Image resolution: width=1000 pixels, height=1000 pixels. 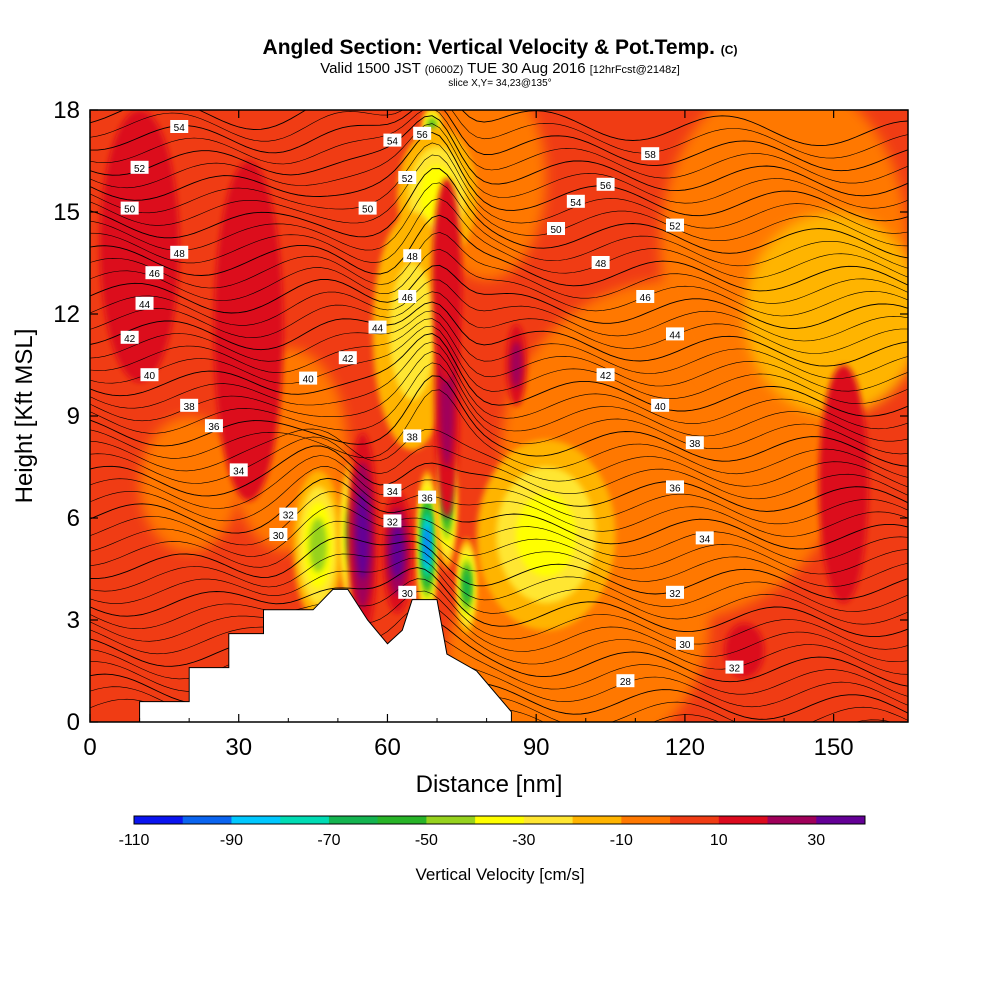 What do you see at coordinates (325, 655) in the screenshot?
I see `terrain-mask` at bounding box center [325, 655].